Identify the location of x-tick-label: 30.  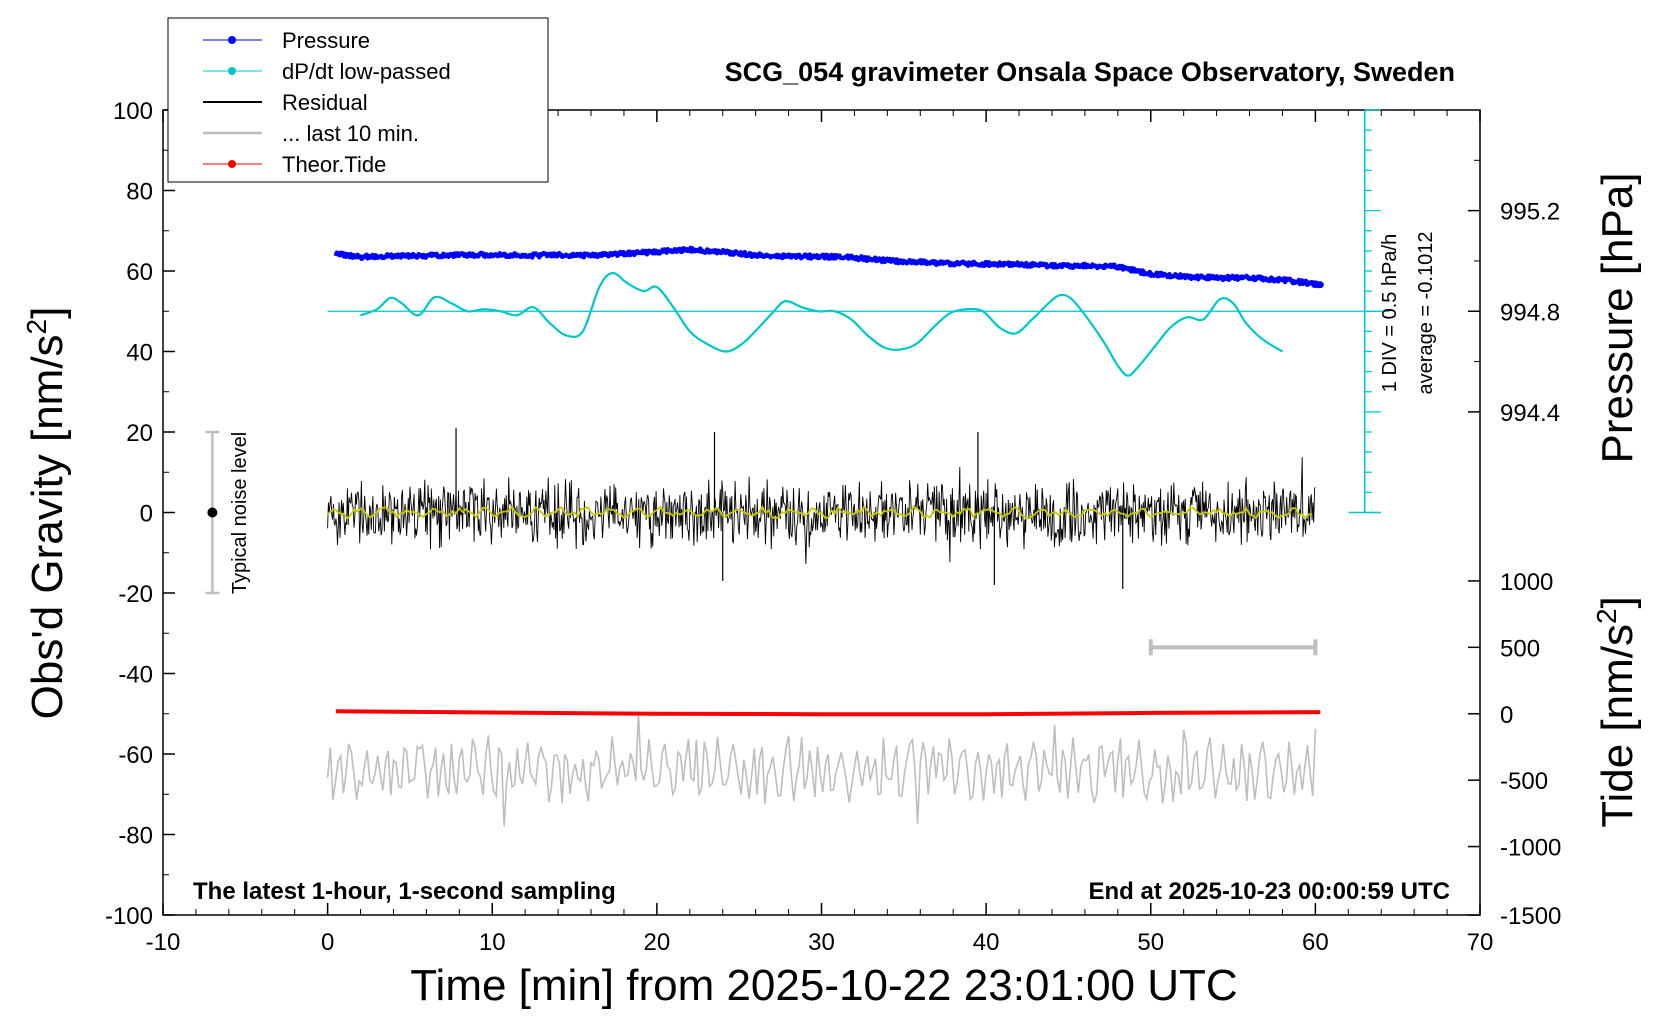
(821, 942).